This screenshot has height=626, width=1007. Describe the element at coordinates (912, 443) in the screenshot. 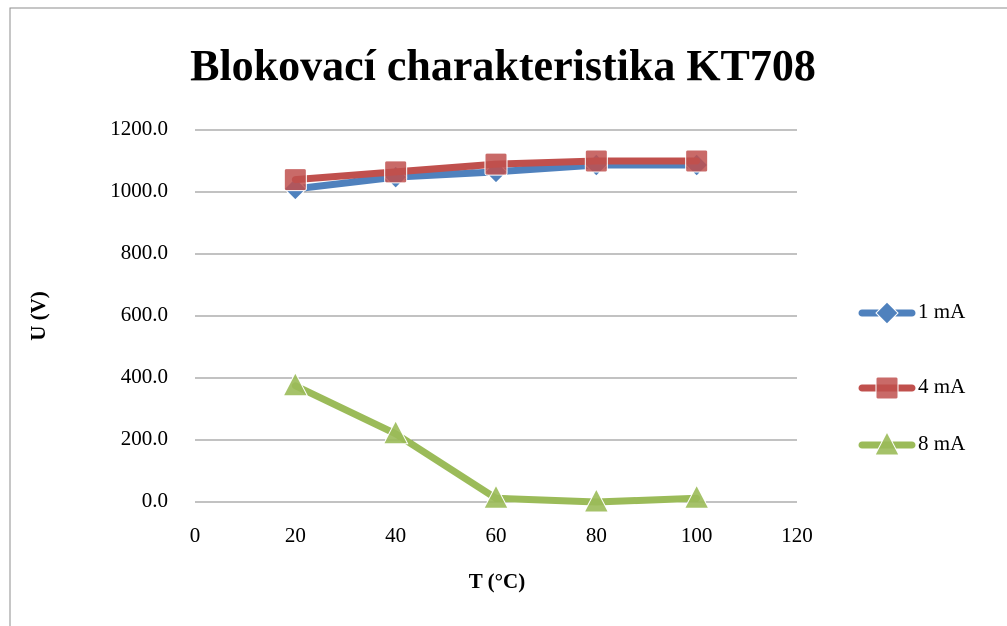

I see `legend-entry: 8 mA` at that location.